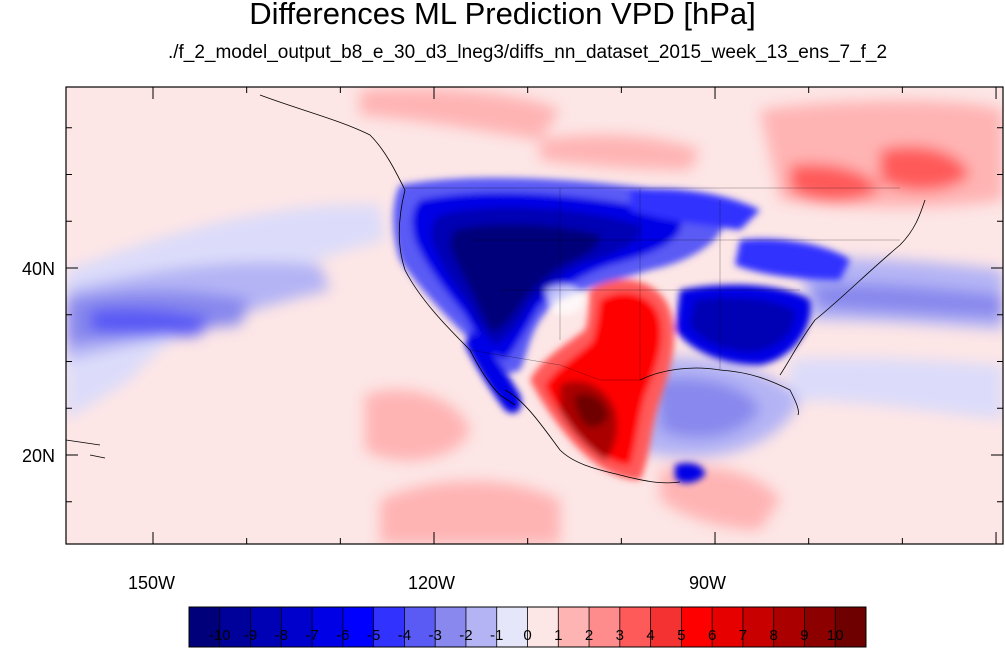 The height and width of the screenshot is (672, 1005). Describe the element at coordinates (652, 284) in the screenshot. I see `borders` at that location.